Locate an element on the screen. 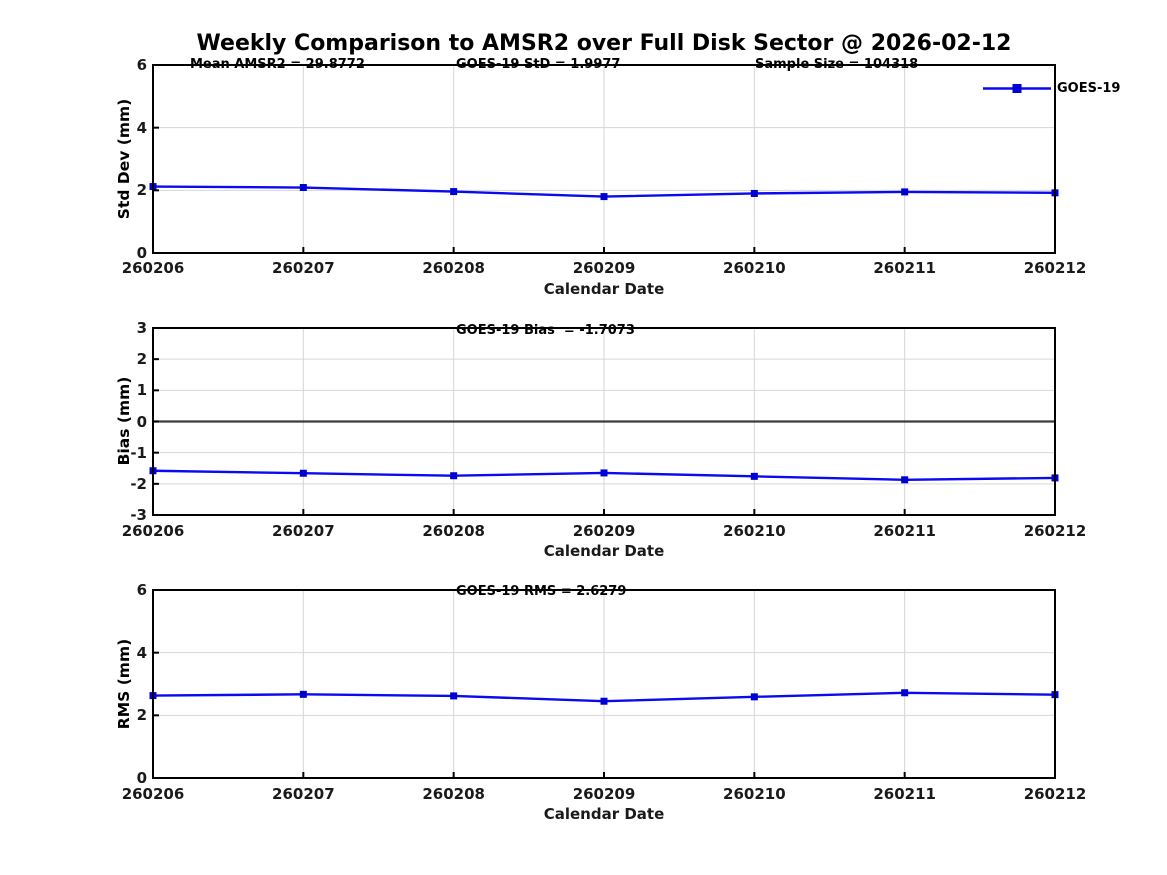  annotation-goes19-bias: GOES-19 Bias = -1.7073 is located at coordinates (545, 330).